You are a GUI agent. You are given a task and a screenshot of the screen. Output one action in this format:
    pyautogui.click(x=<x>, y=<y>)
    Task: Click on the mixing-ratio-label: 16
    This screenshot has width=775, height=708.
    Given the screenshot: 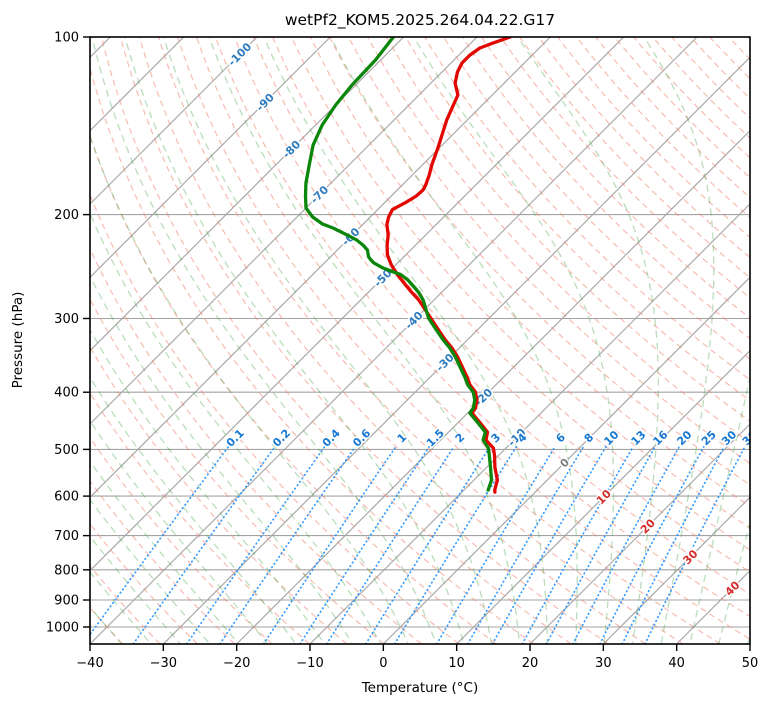 What is the action you would take?
    pyautogui.click(x=660, y=438)
    